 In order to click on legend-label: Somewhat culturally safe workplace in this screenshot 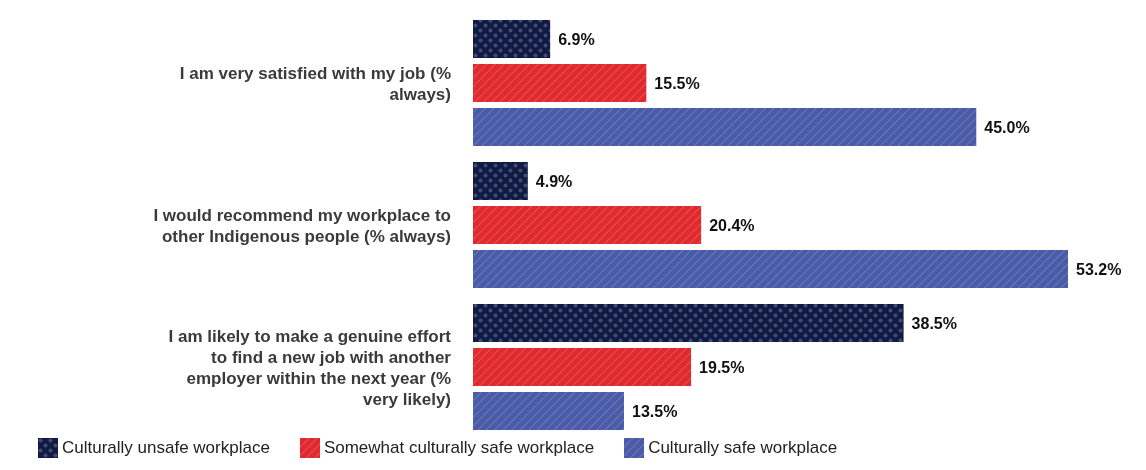, I will do `click(459, 448)`.